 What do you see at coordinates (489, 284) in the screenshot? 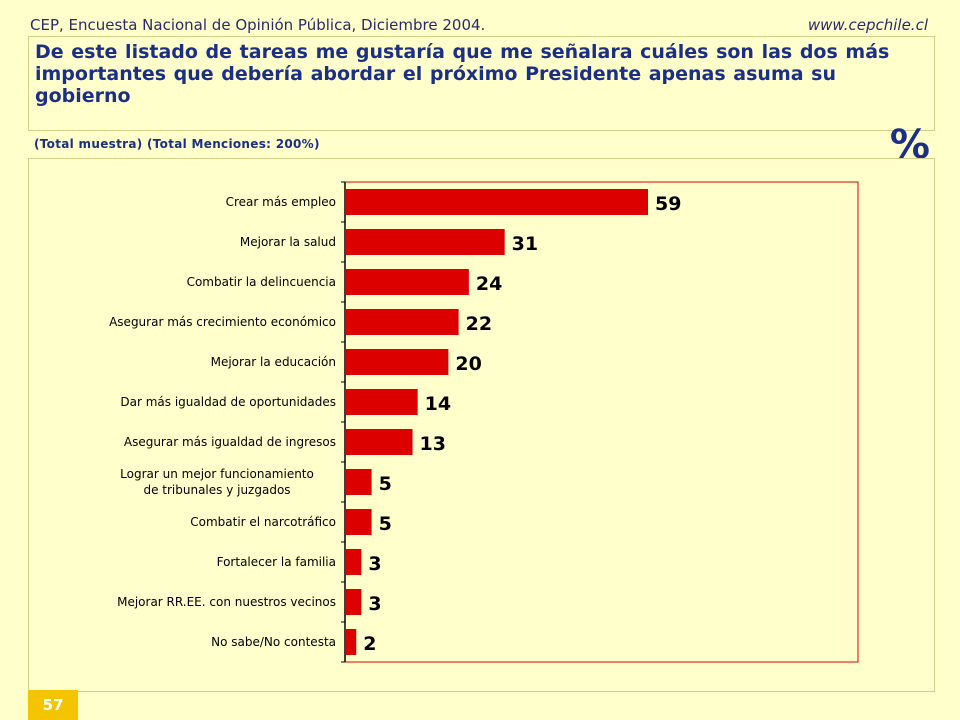
I see `bar-value-label: 24` at bounding box center [489, 284].